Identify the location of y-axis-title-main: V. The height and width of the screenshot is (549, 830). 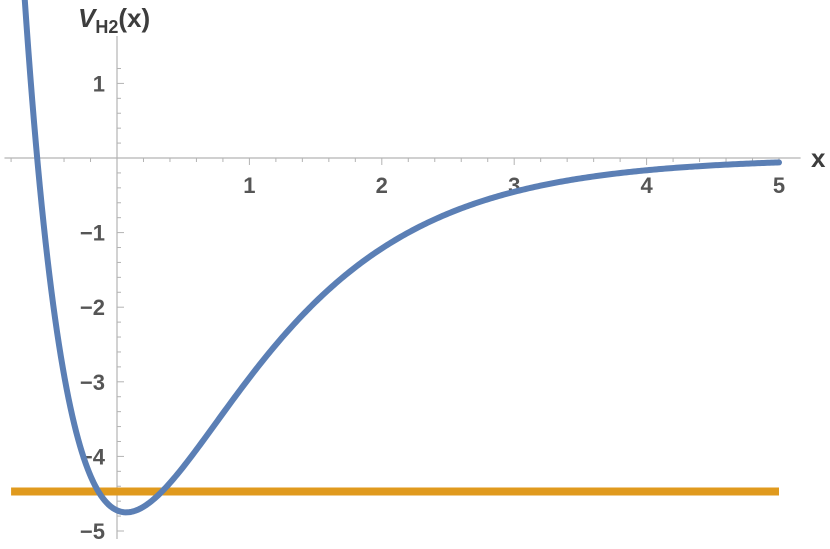
(88, 18).